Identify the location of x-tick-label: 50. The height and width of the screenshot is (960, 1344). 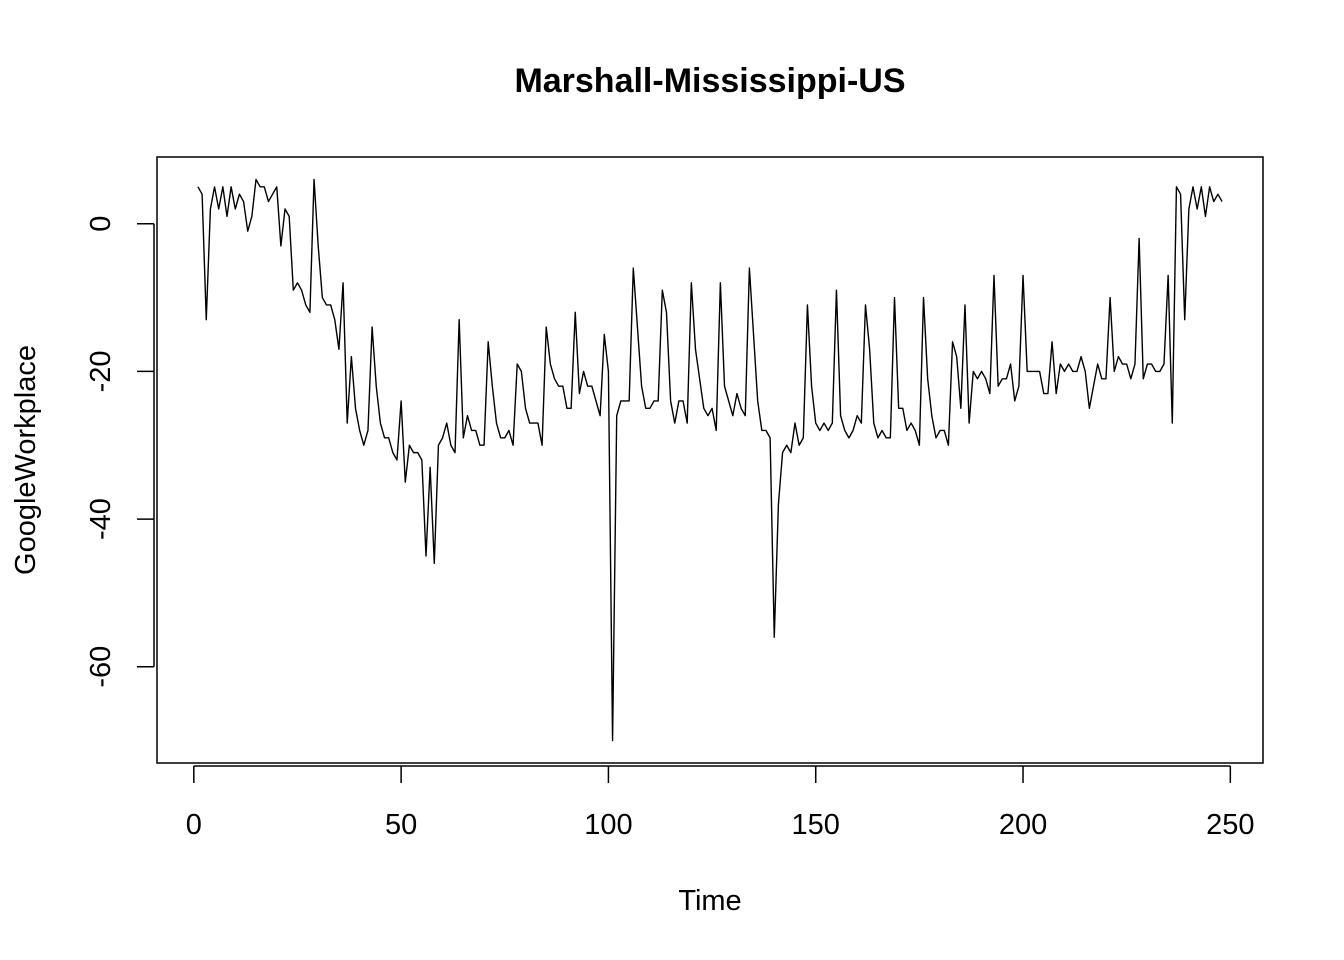
(401, 825).